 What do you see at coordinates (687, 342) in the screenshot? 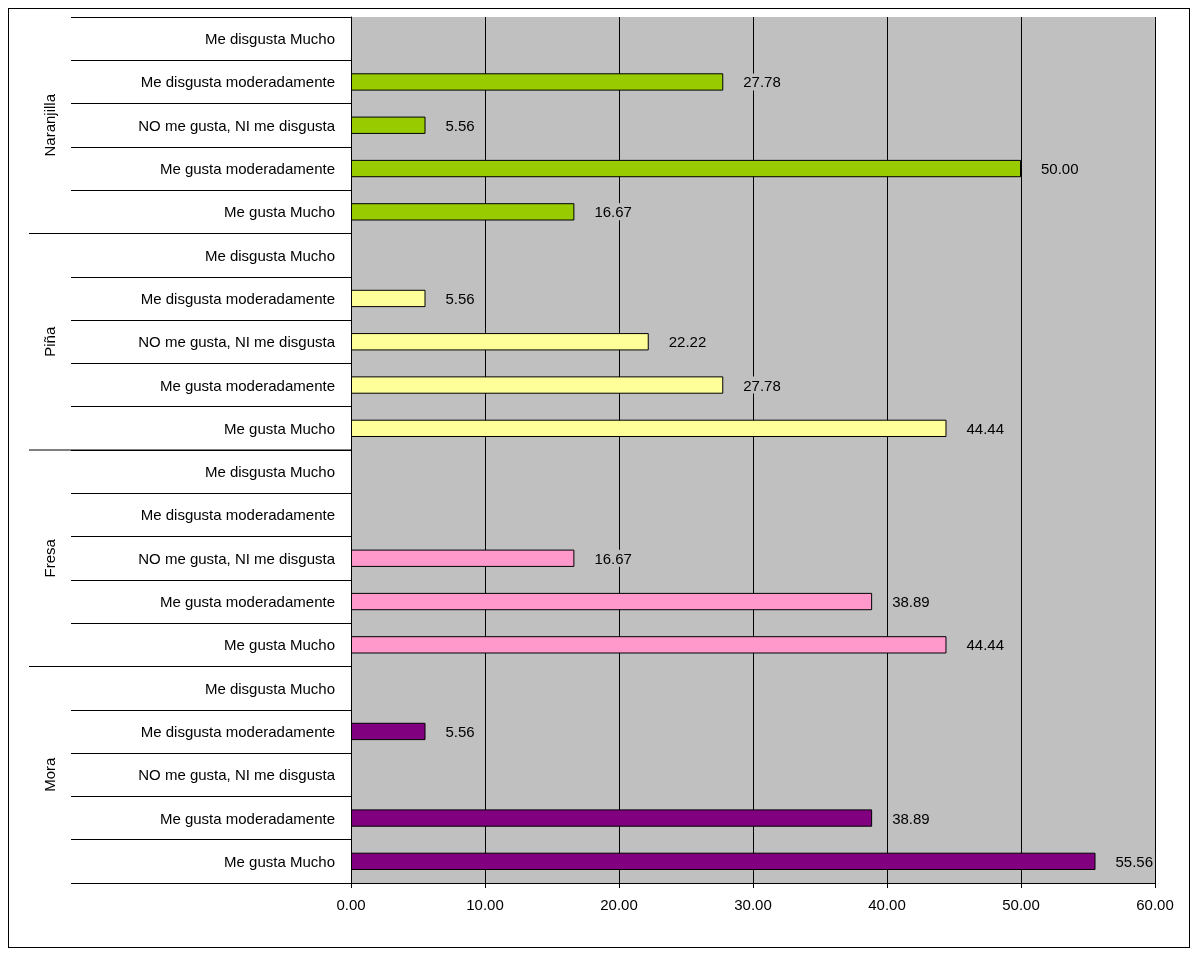
I see `data-label: 22.22` at bounding box center [687, 342].